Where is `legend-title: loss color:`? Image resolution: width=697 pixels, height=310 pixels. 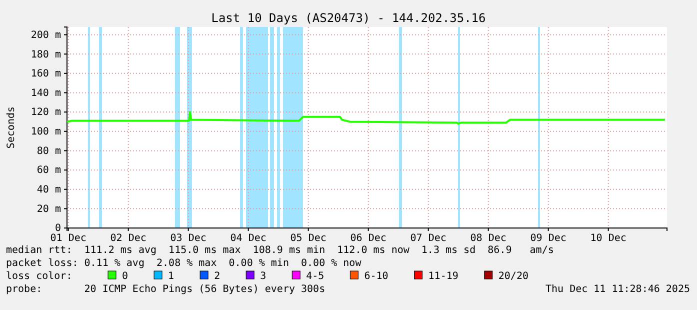
legend-title: loss color: is located at coordinates (39, 276).